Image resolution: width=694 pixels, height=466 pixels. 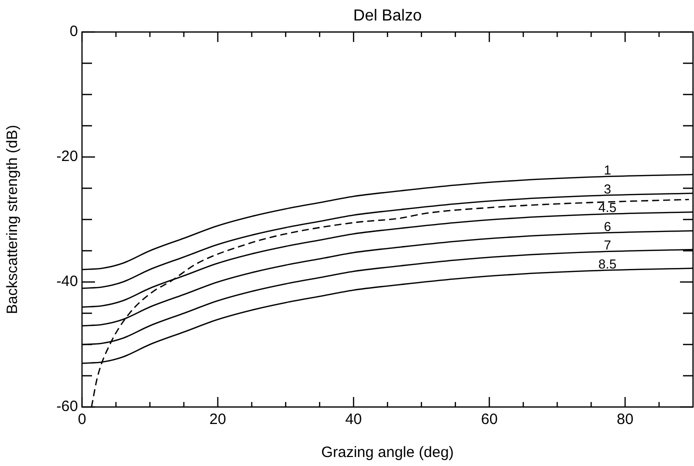 What do you see at coordinates (13, 219) in the screenshot?
I see `y-axis-title: Backscattering strength (dB)` at bounding box center [13, 219].